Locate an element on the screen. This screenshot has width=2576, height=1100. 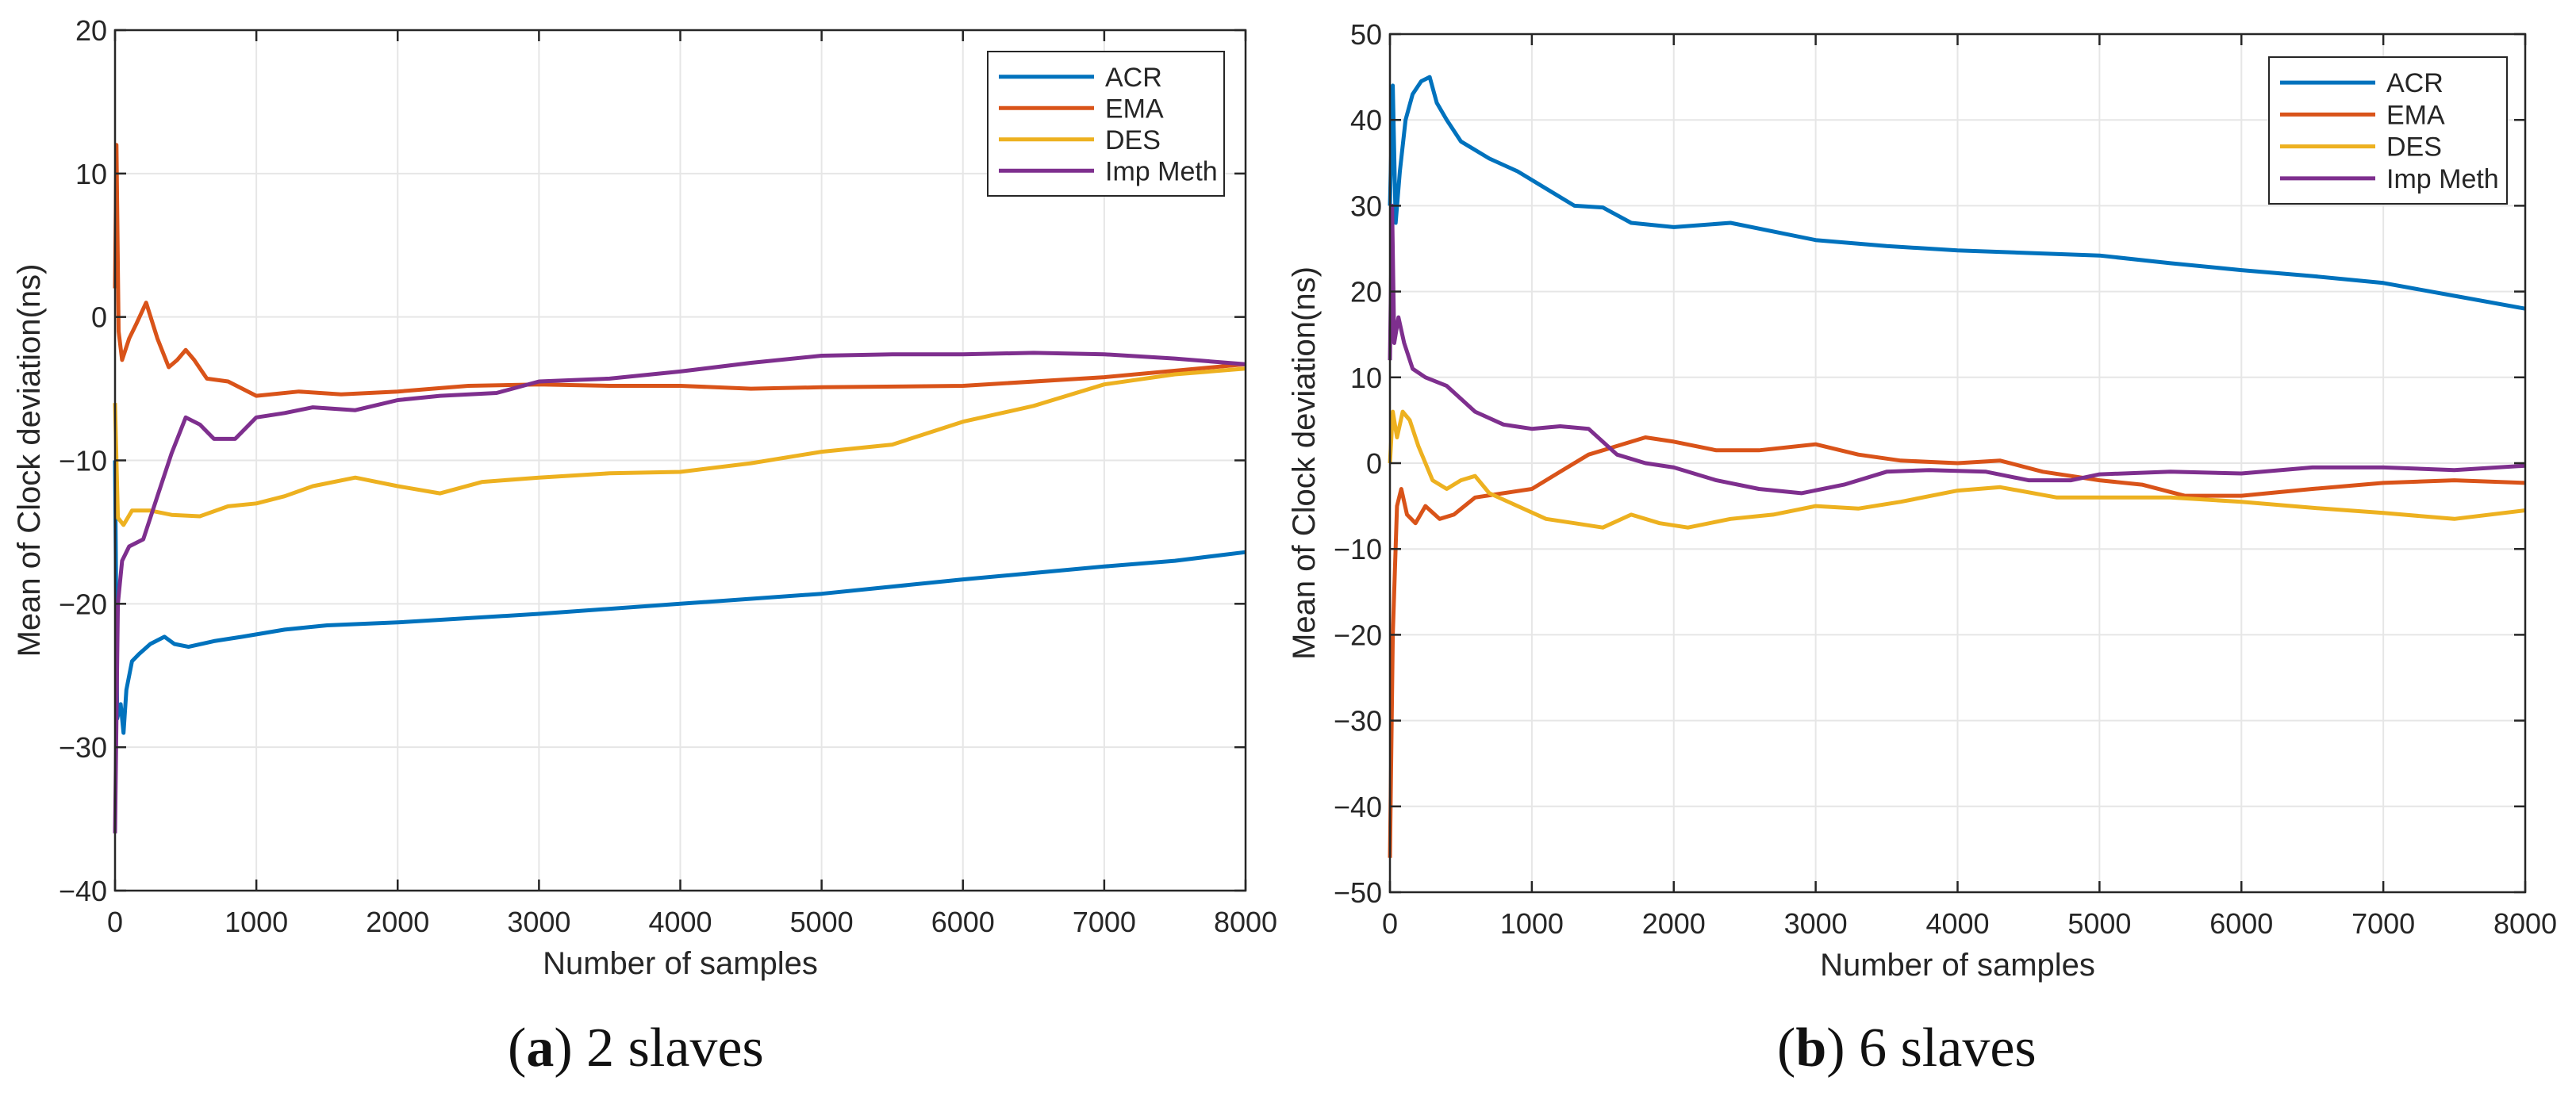
series-line-imp-meth is located at coordinates (1957, 349).